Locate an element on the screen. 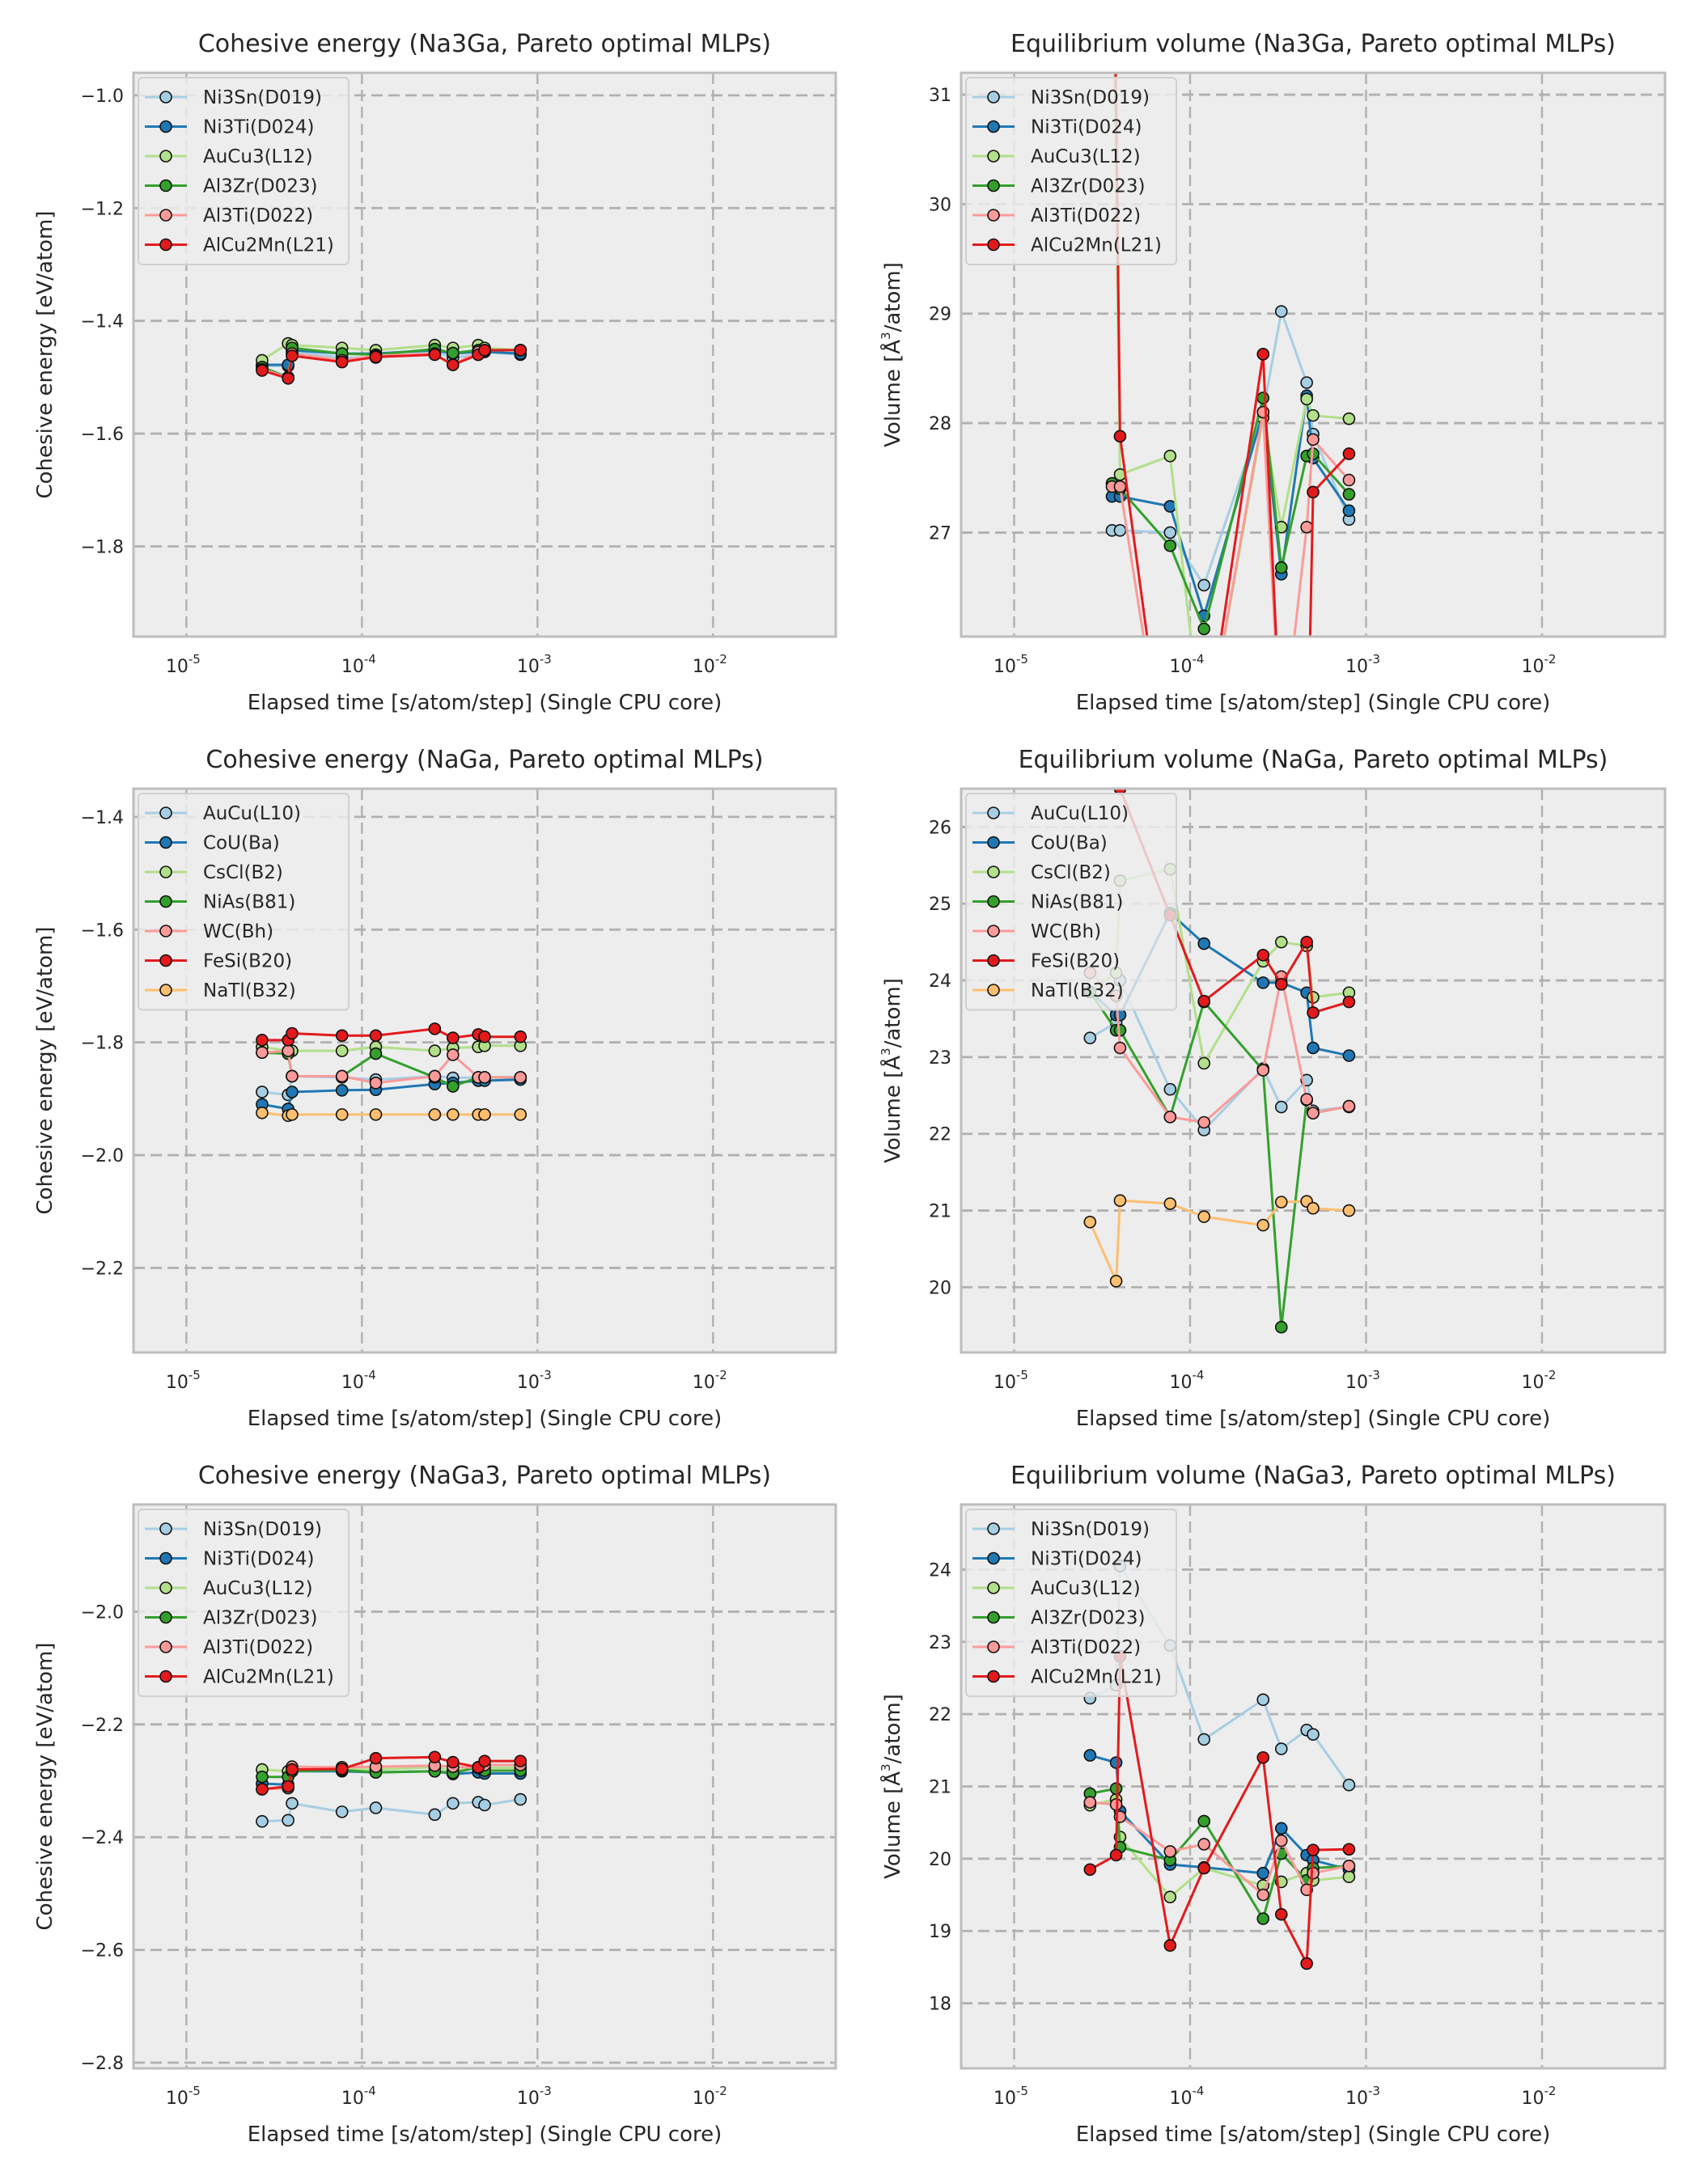 The image size is (1699, 2184). y-tick-label: −2.0 is located at coordinates (102, 1612).